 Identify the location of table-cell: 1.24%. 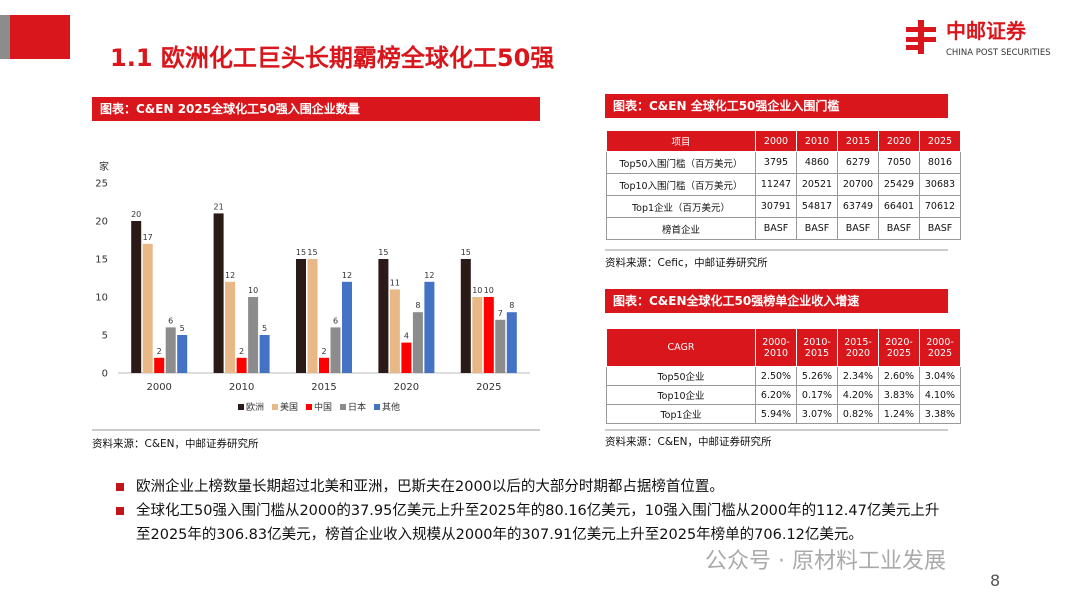
(899, 414).